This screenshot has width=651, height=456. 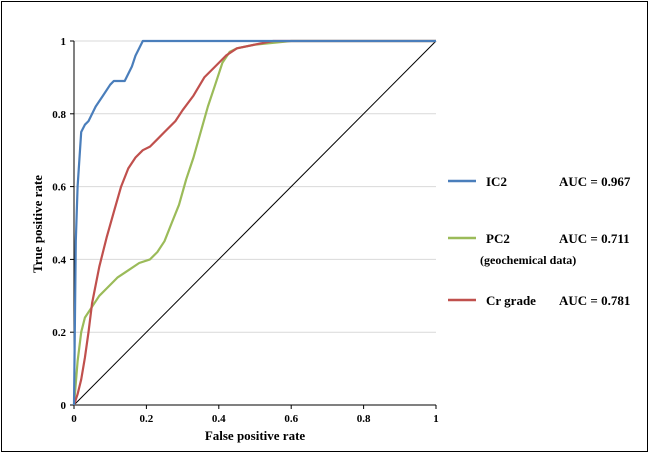 I want to click on legend-auc-ic2: AUC = 0.967, so click(x=595, y=181).